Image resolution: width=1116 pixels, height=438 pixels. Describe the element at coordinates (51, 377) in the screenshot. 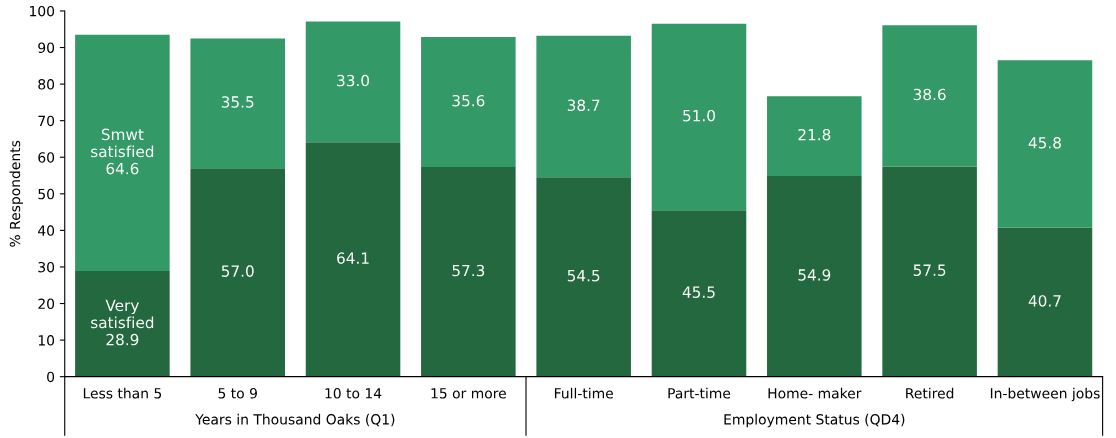

I see `y-tick-label: 0` at that location.